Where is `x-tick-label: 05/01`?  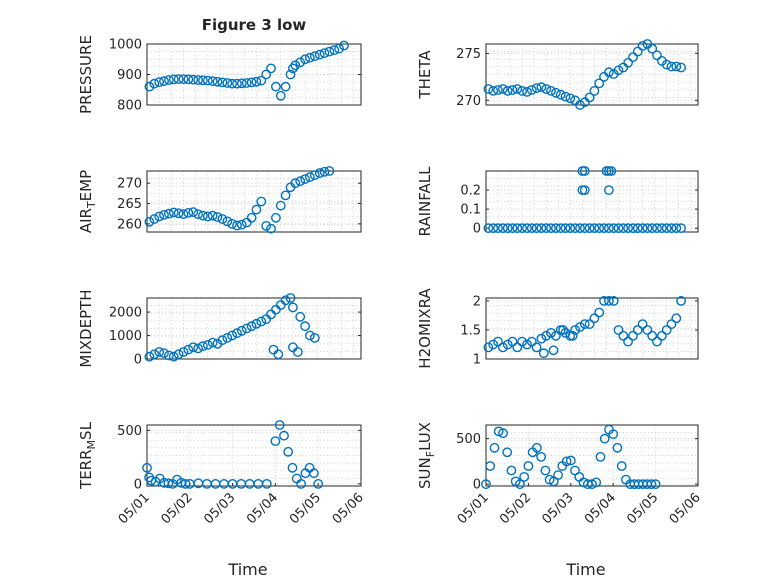
x-tick-label: 05/01 is located at coordinates (134, 508).